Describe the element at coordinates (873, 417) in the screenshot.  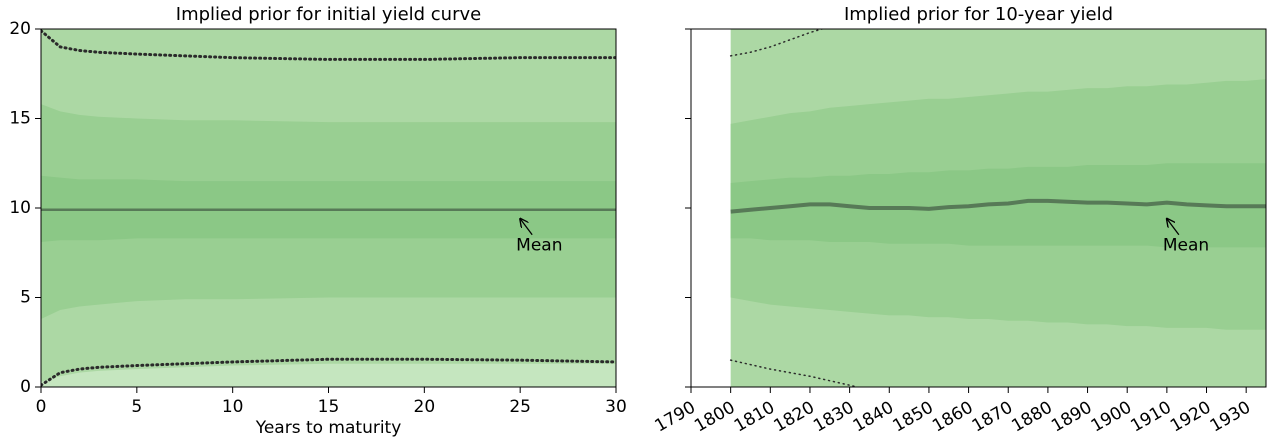
I see `x-tick-label: 1840` at that location.